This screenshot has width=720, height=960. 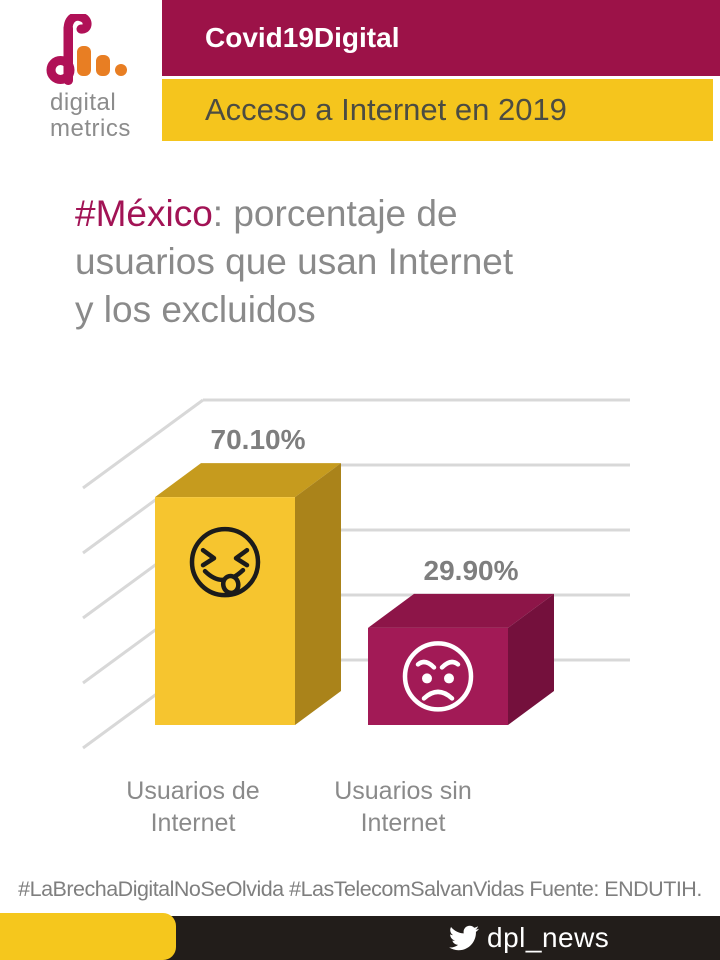 I want to click on bar-1-top-face, so click(x=461, y=610).